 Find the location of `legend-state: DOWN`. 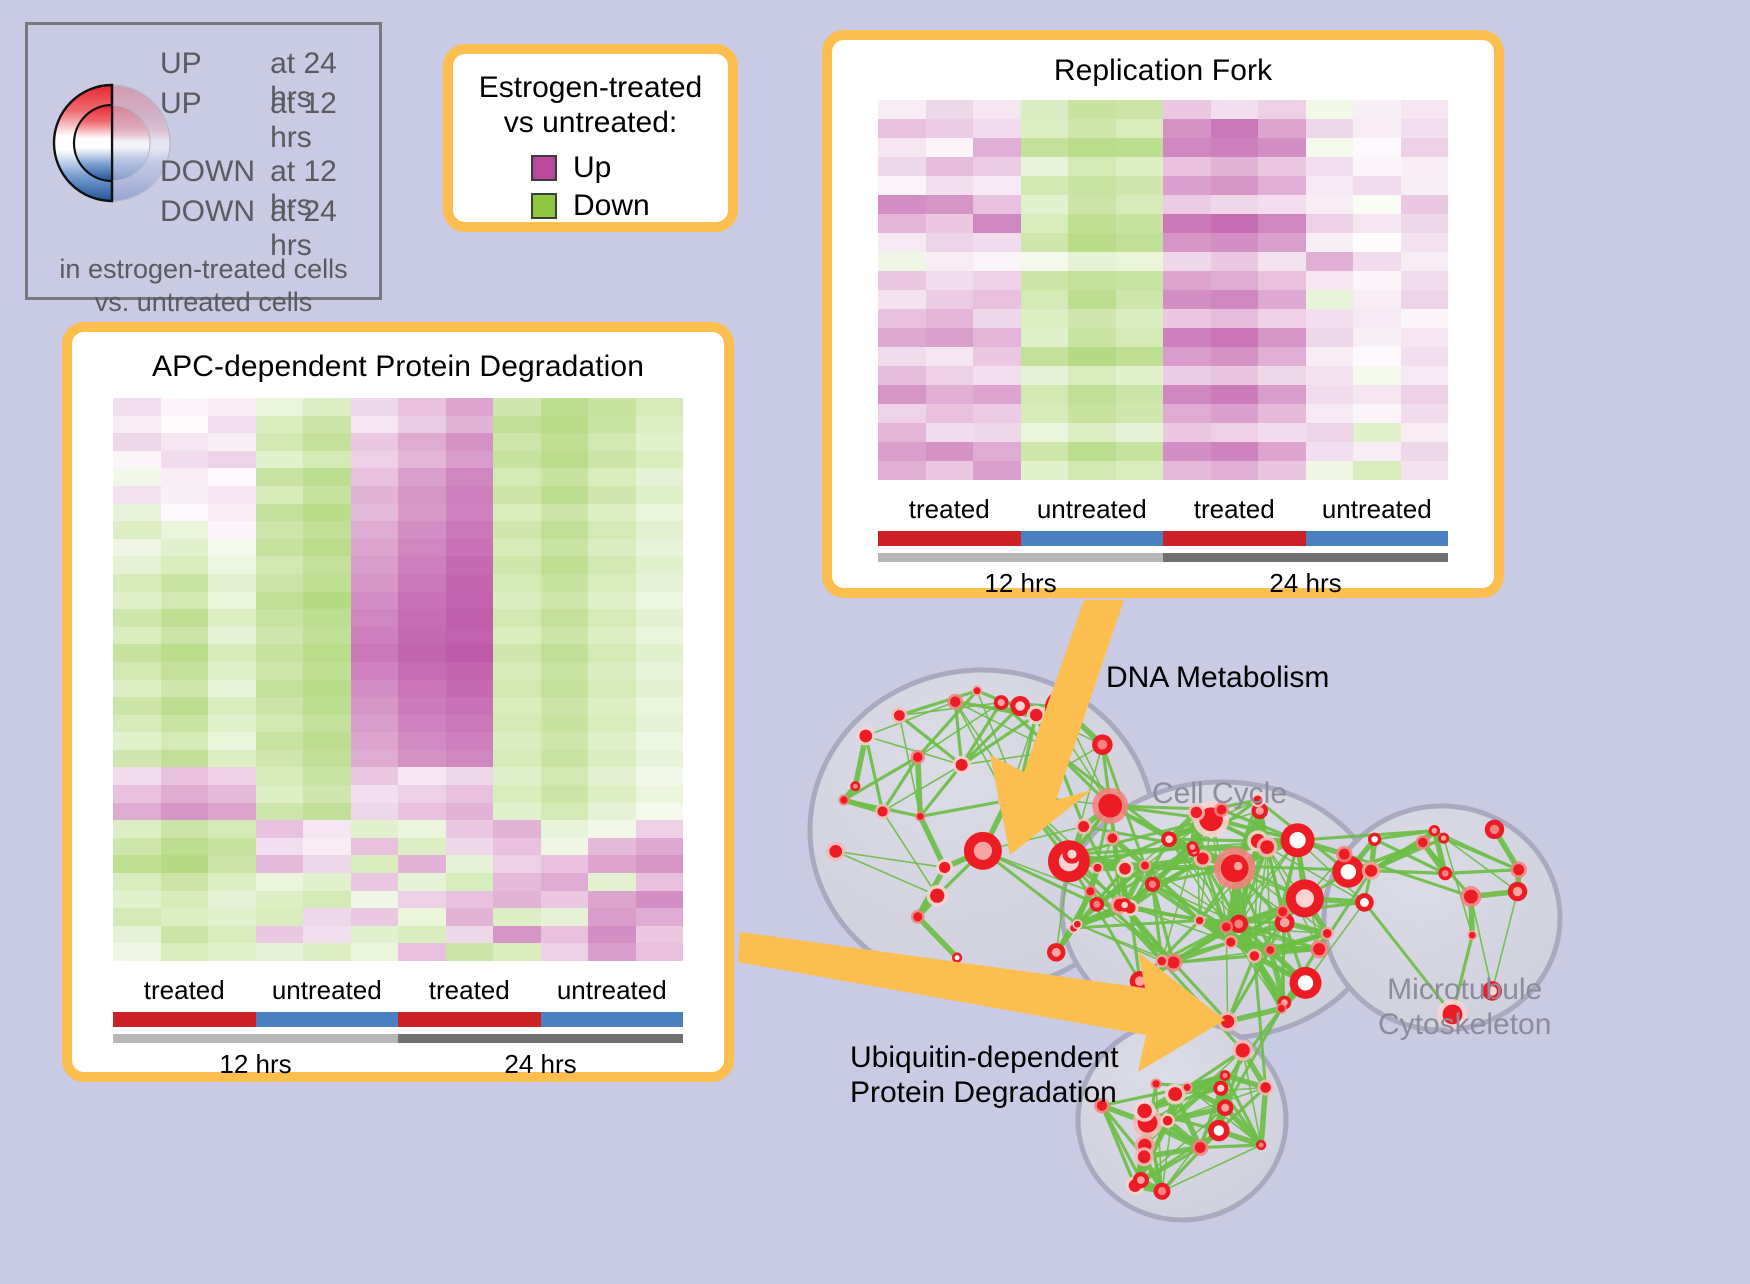

legend-state: DOWN is located at coordinates (215, 172).